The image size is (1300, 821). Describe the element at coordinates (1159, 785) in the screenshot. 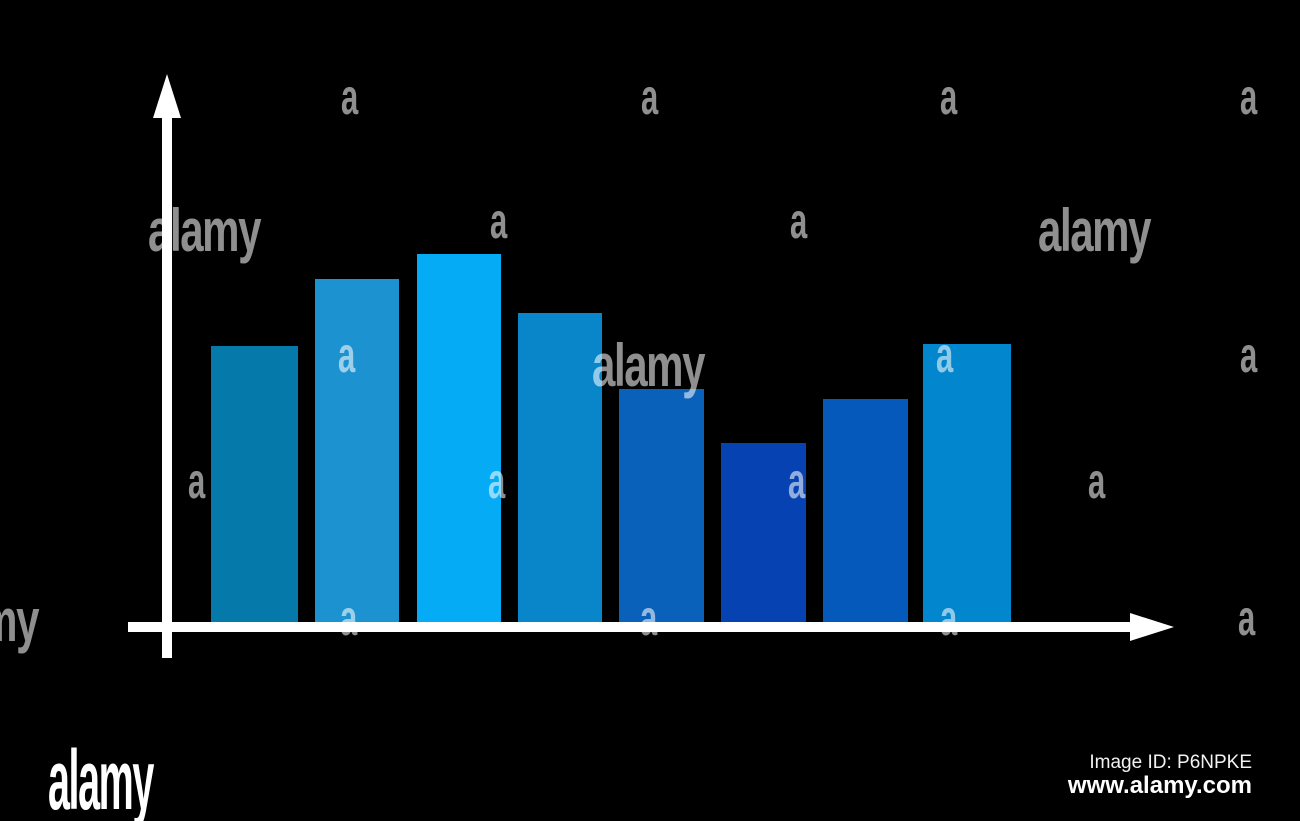

I see `alamy-url: www.alamy.com` at that location.